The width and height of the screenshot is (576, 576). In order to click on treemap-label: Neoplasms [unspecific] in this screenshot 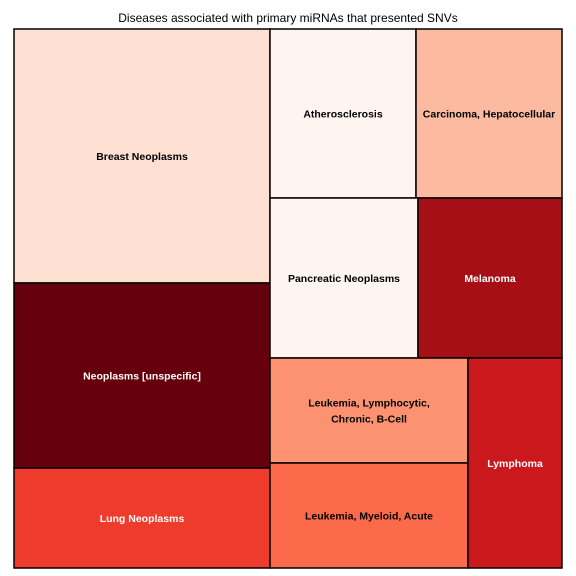, I will do `click(142, 377)`.